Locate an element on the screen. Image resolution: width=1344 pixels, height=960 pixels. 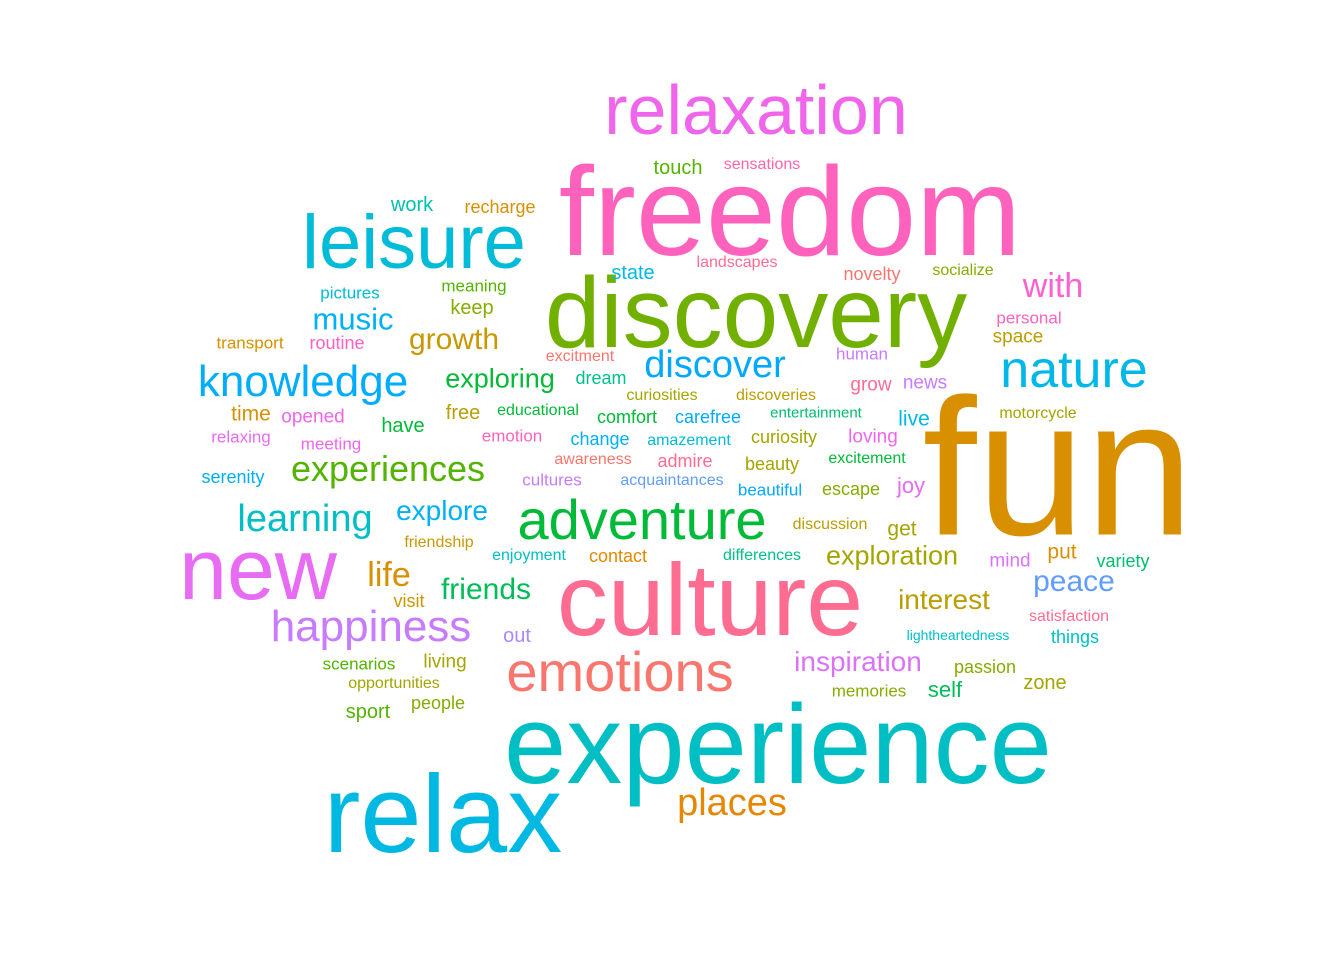
word-amazement: amazement is located at coordinates (689, 440).